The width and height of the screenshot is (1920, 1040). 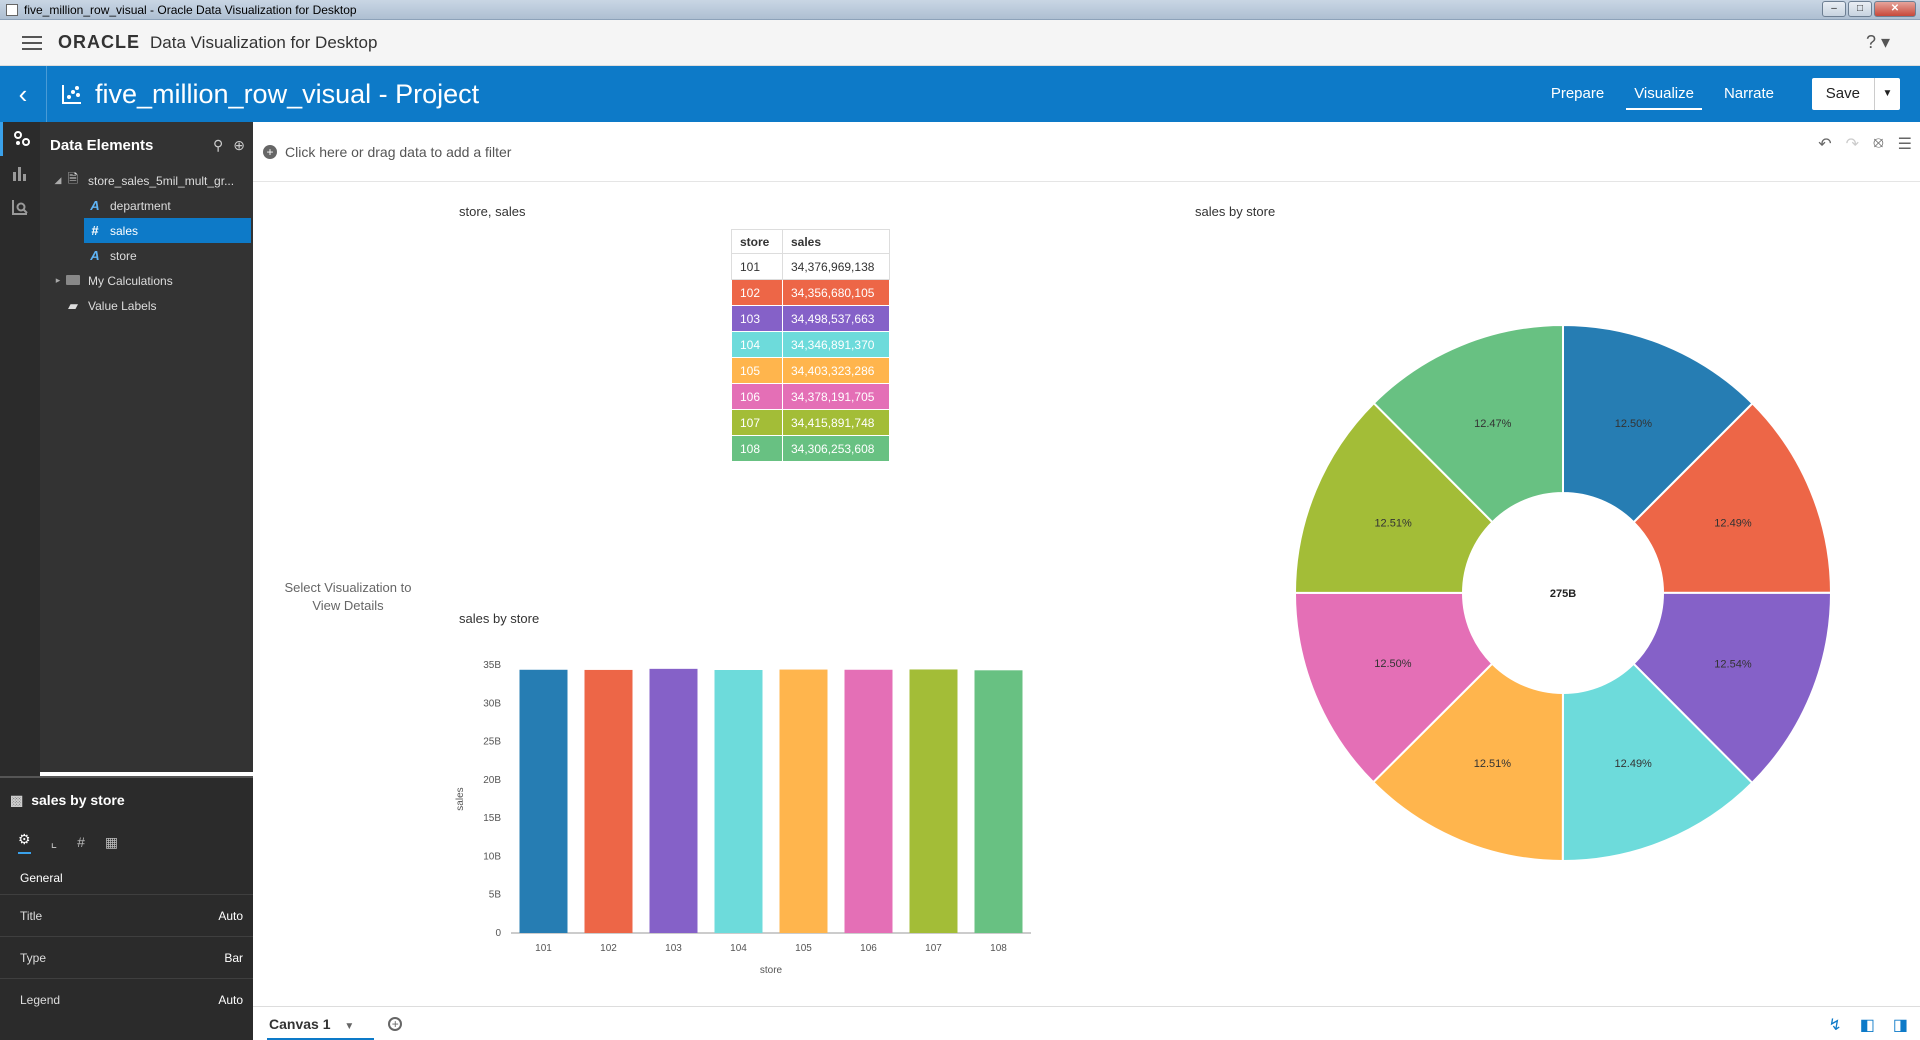 I want to click on pie-chart-title: sales by store, so click(x=1235, y=211).